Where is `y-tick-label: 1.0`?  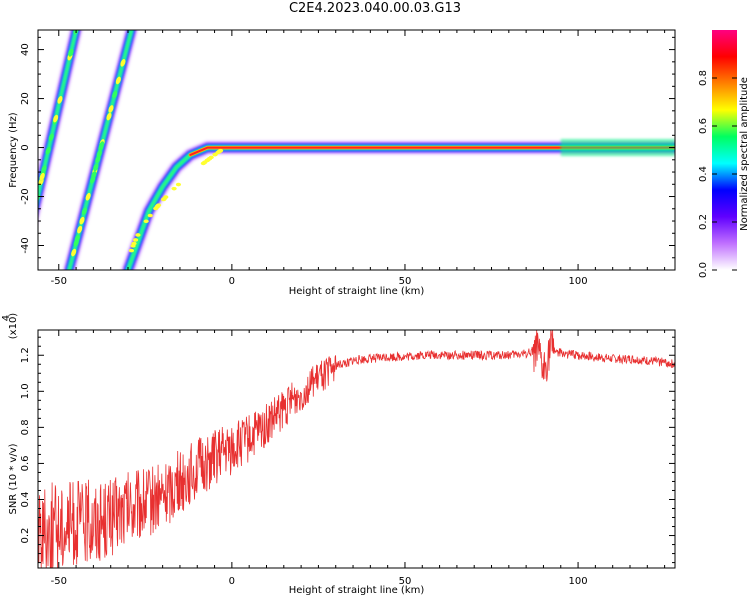
y-tick-label: 1.0 is located at coordinates (25, 391).